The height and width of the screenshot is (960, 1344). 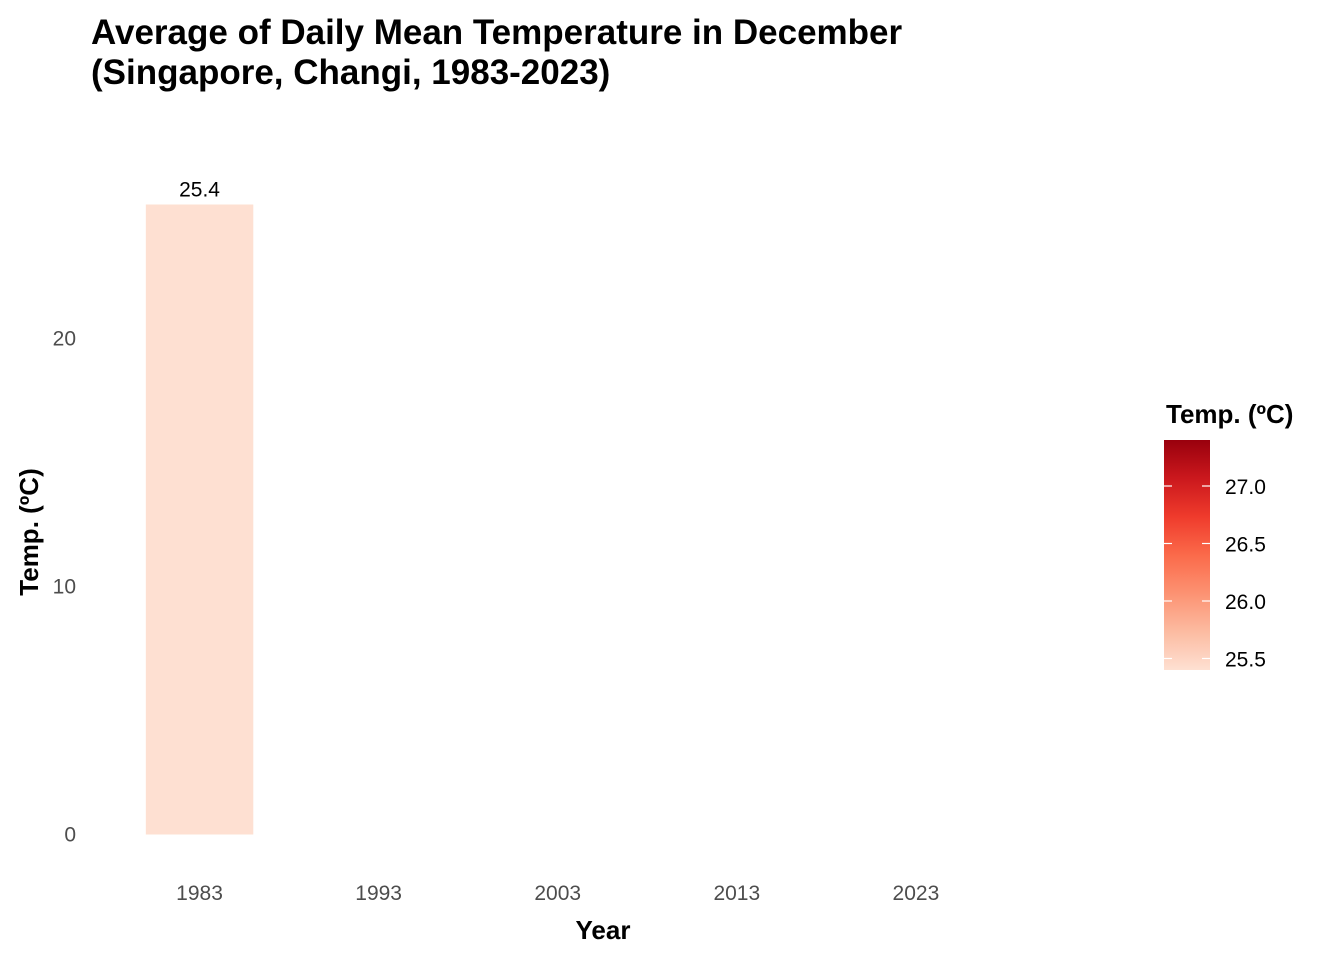 What do you see at coordinates (378, 893) in the screenshot?
I see `x-tick-label-1: 1993` at bounding box center [378, 893].